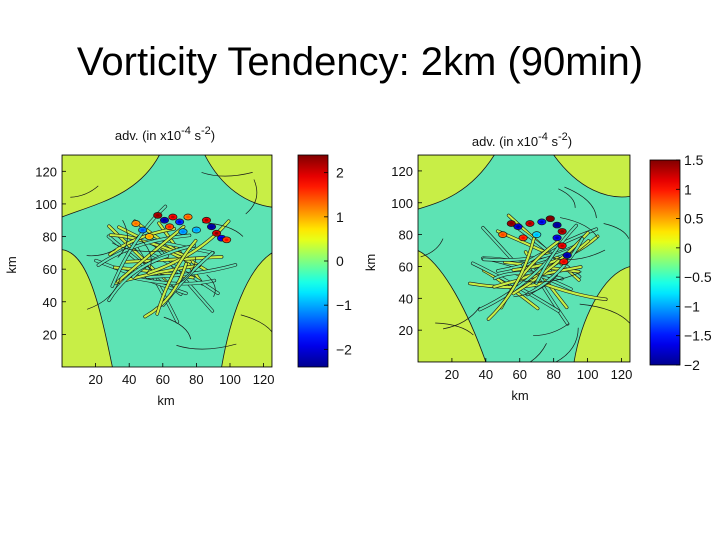  What do you see at coordinates (698, 277) in the screenshot?
I see `colorbar-tick-label: −0.5` at bounding box center [698, 277].